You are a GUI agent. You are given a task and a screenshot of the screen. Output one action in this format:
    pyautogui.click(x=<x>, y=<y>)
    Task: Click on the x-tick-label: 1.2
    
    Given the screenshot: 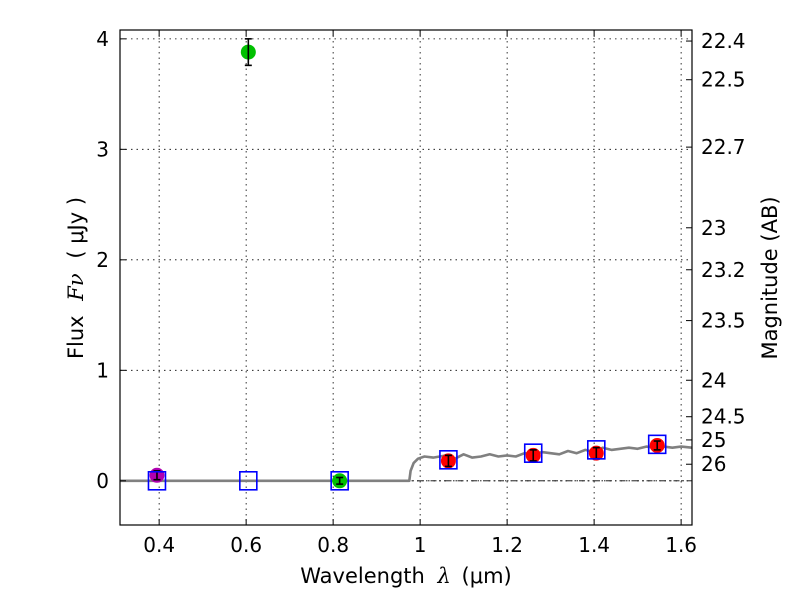 What is the action you would take?
    pyautogui.click(x=507, y=545)
    